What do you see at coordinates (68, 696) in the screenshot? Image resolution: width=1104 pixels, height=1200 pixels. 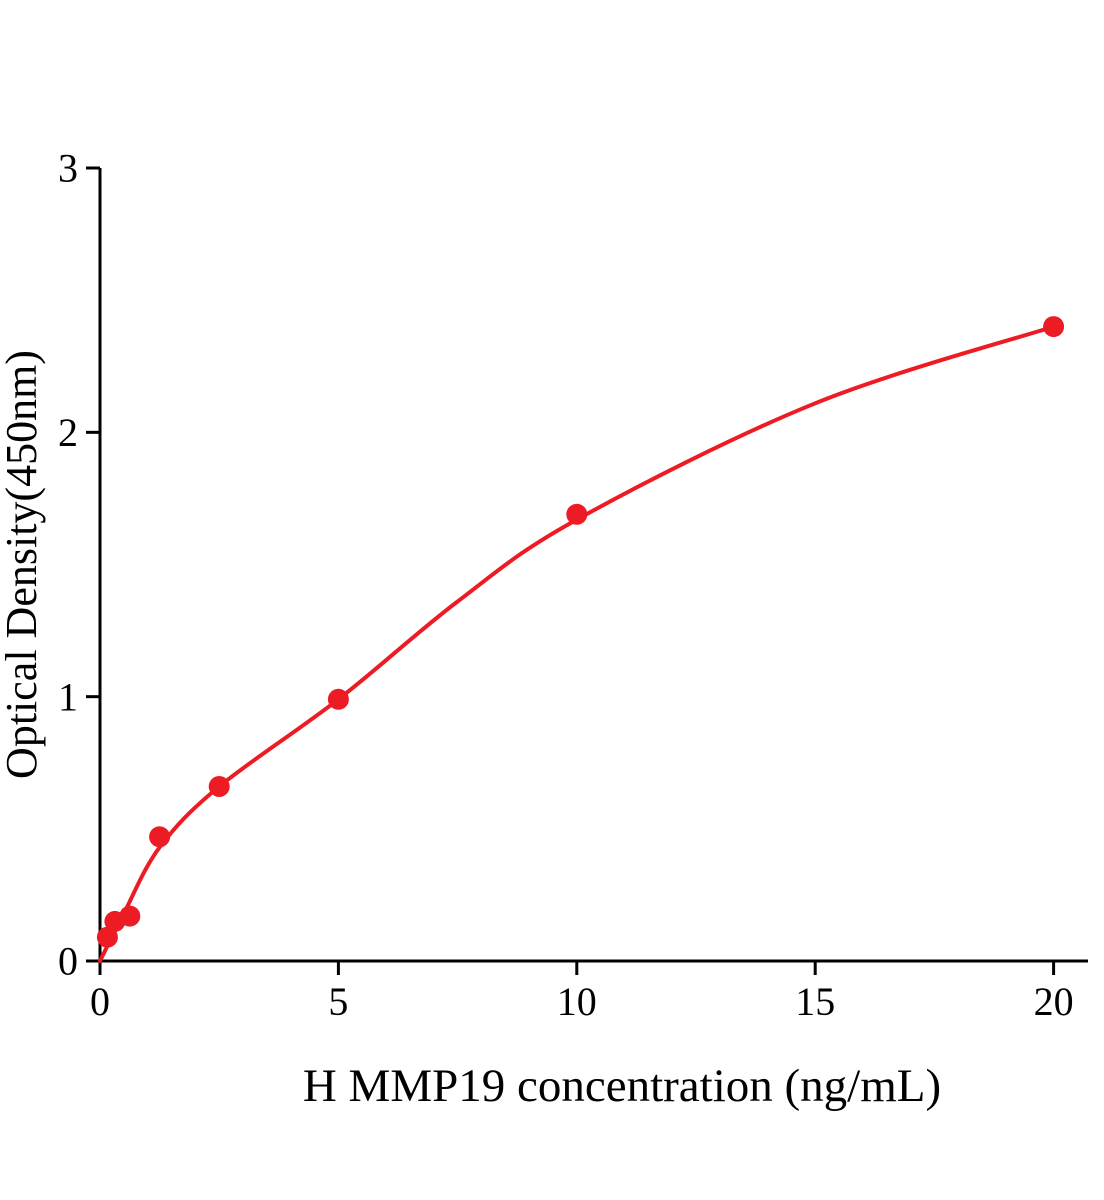 I see `y-tick-label: 1` at bounding box center [68, 696].